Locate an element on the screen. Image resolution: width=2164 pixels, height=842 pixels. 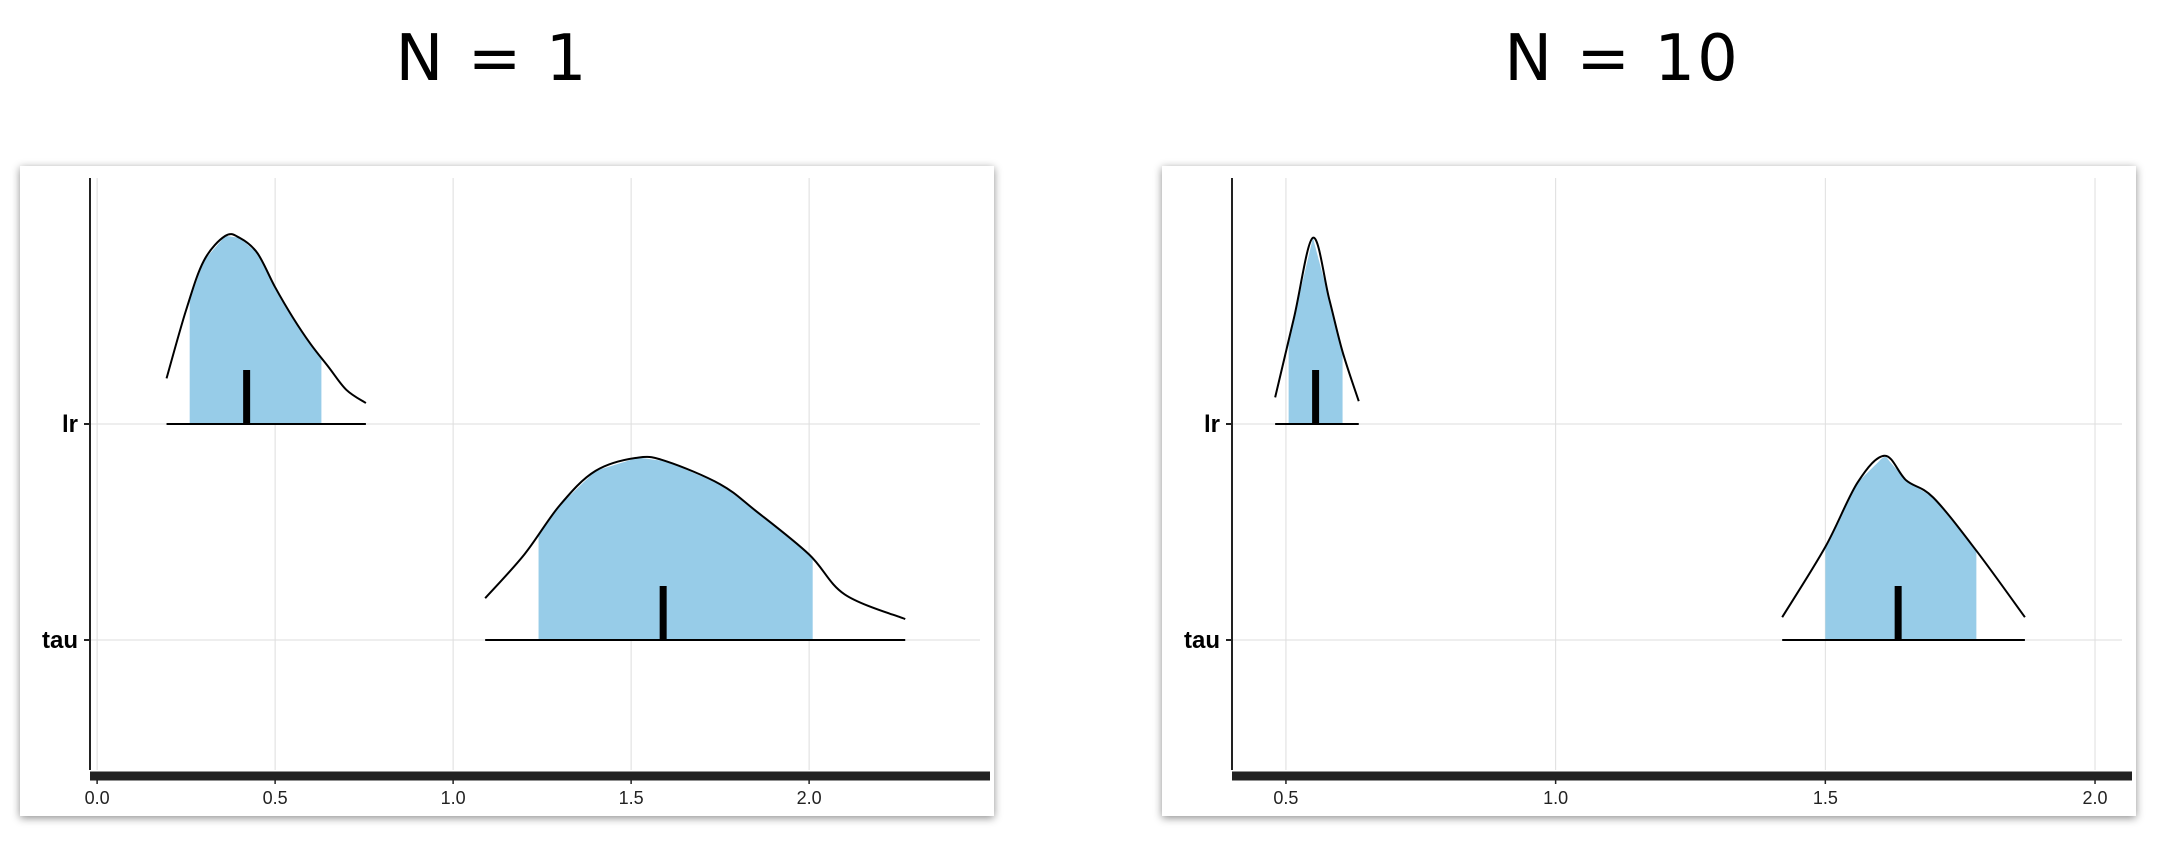
panel-title-left: N = 1 is located at coordinates (492, 59).